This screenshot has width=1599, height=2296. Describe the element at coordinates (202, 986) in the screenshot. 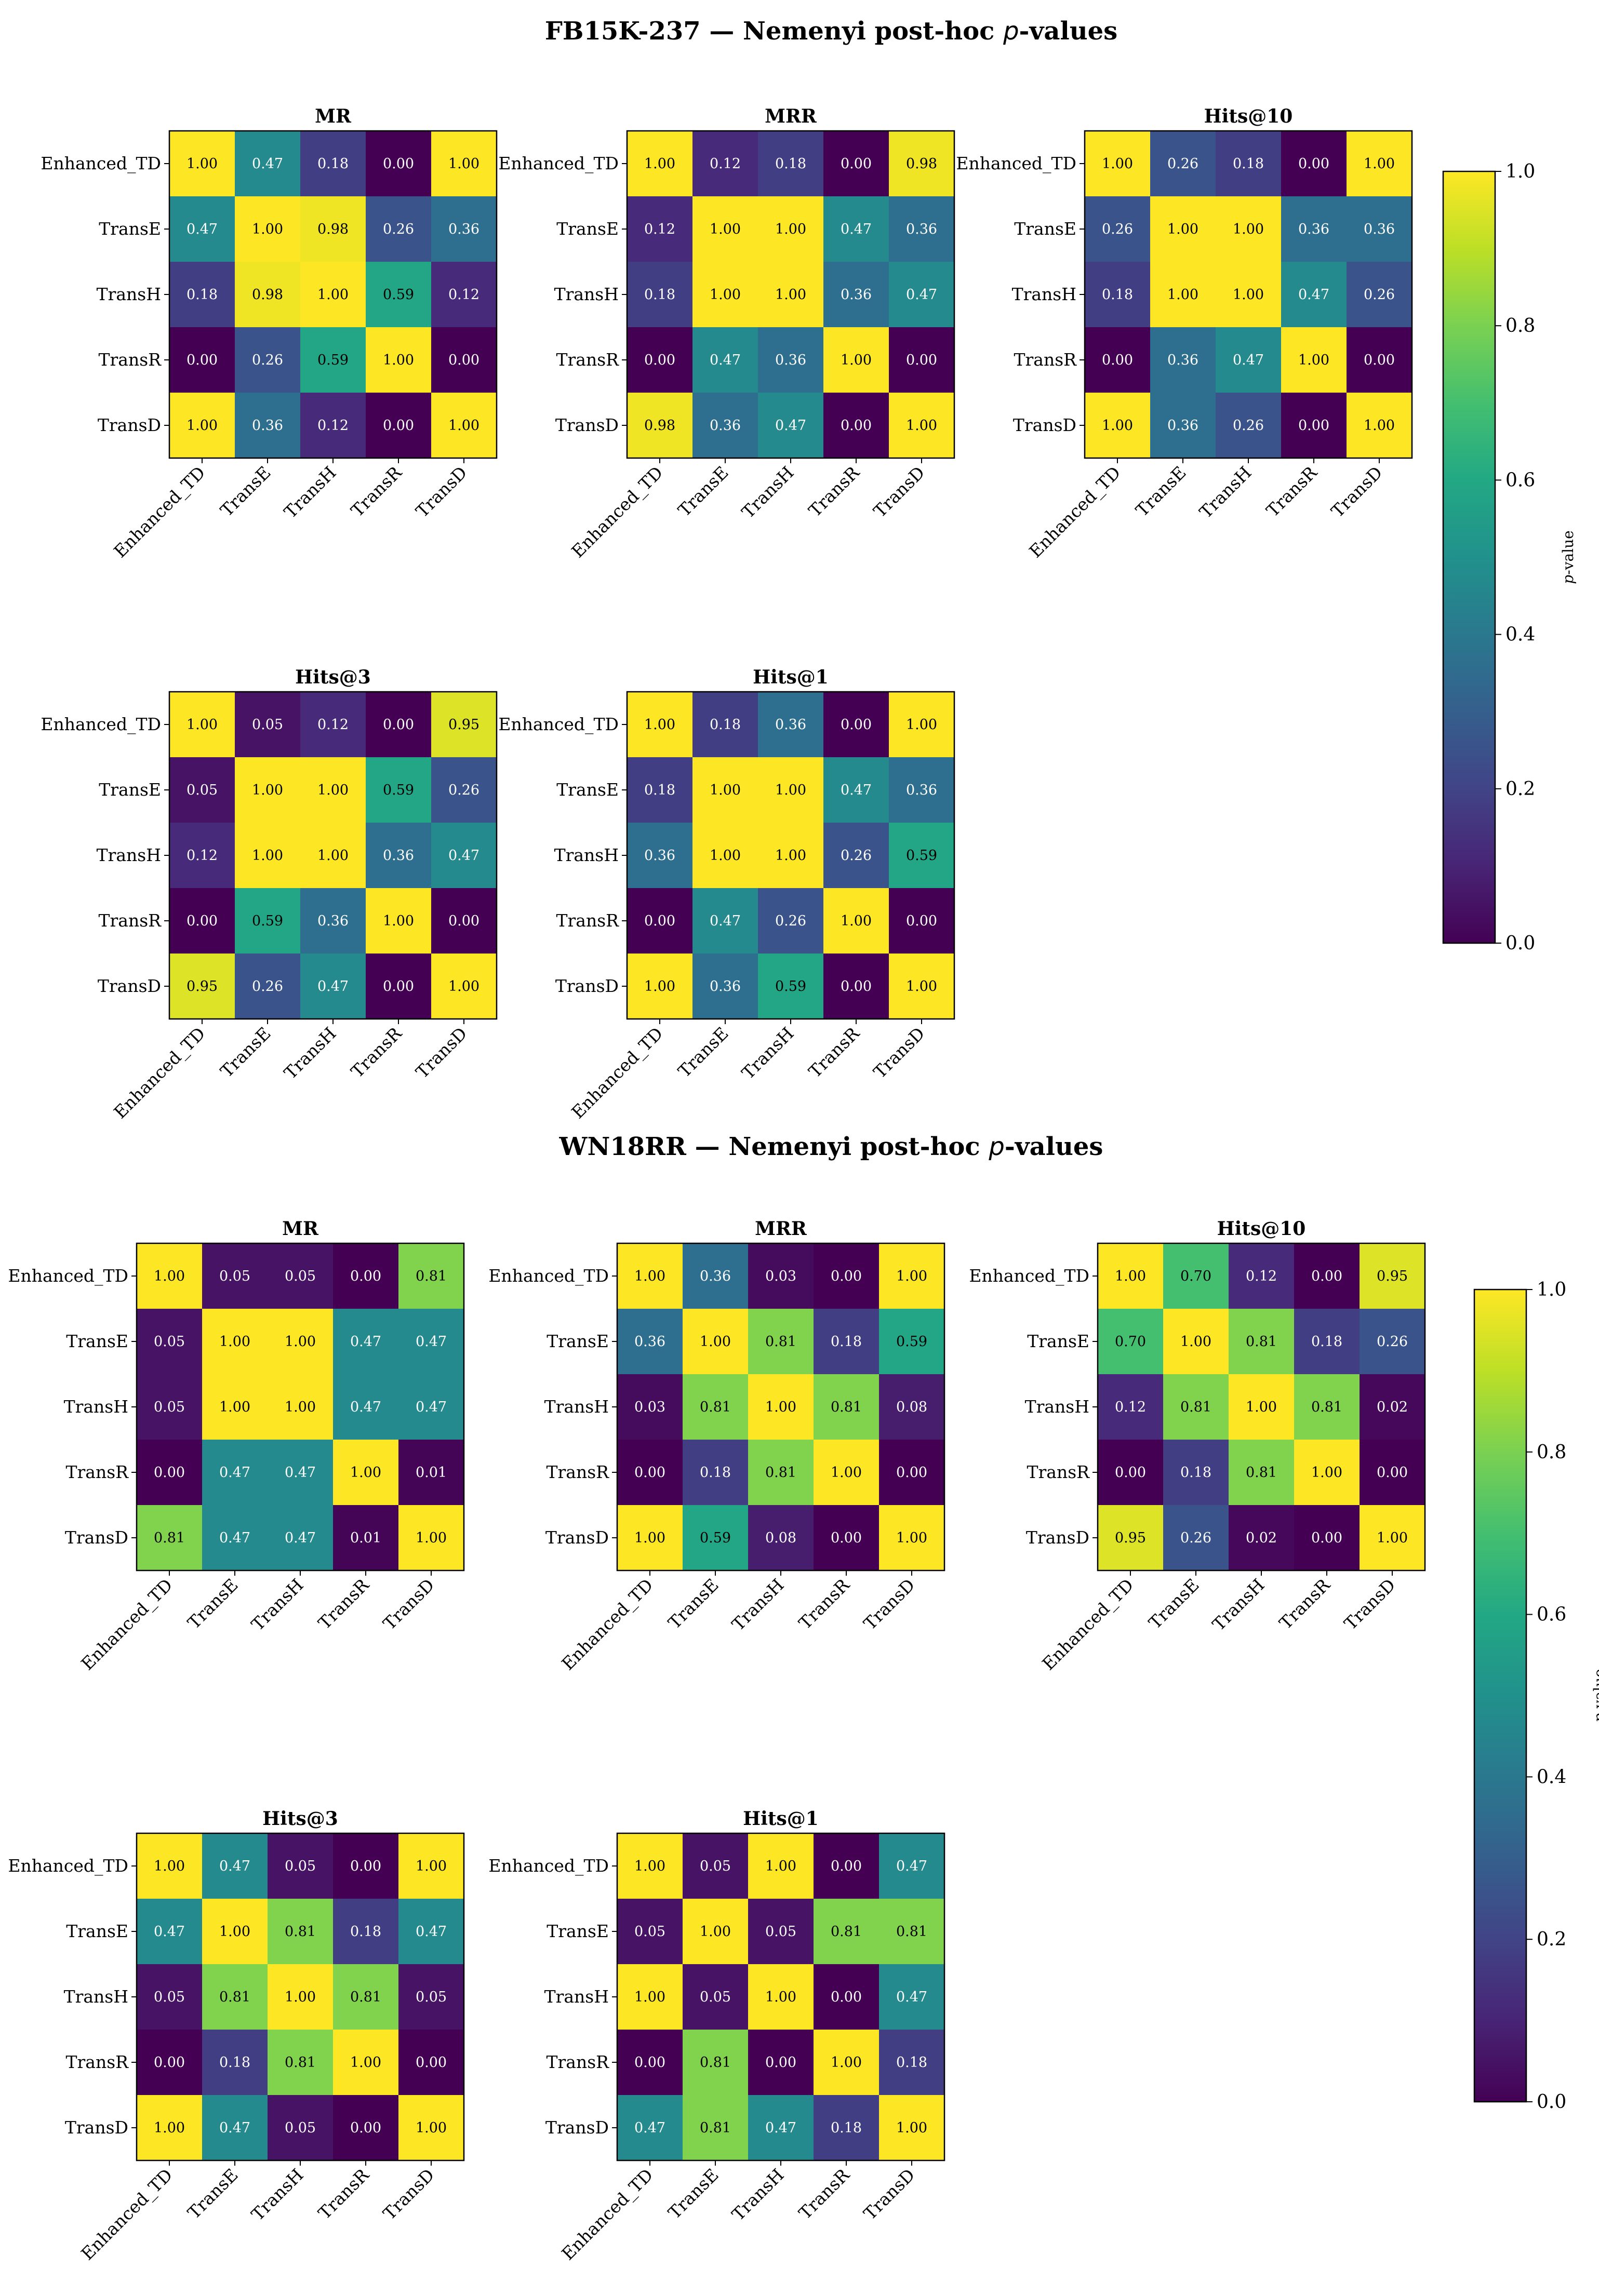

I see `cell-value-label: 0.95` at that location.